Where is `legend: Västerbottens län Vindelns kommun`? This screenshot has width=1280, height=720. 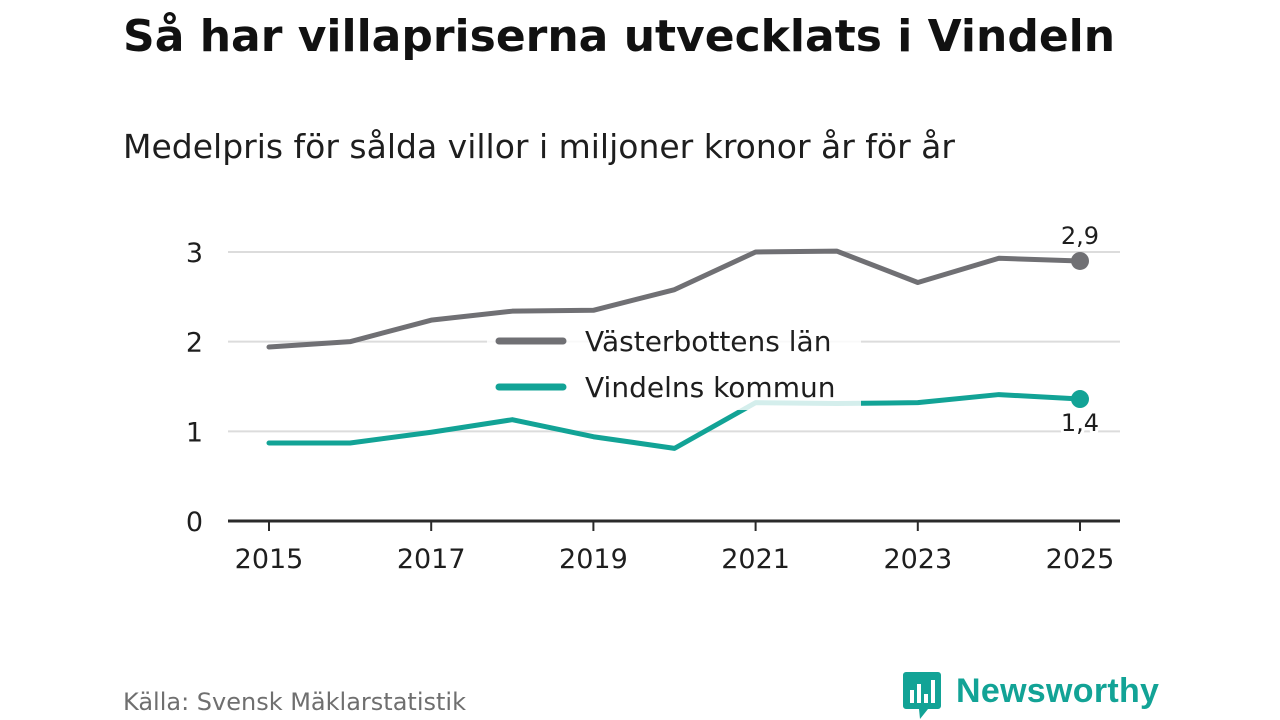 legend: Västerbottens län Vindelns kommun is located at coordinates (674, 364).